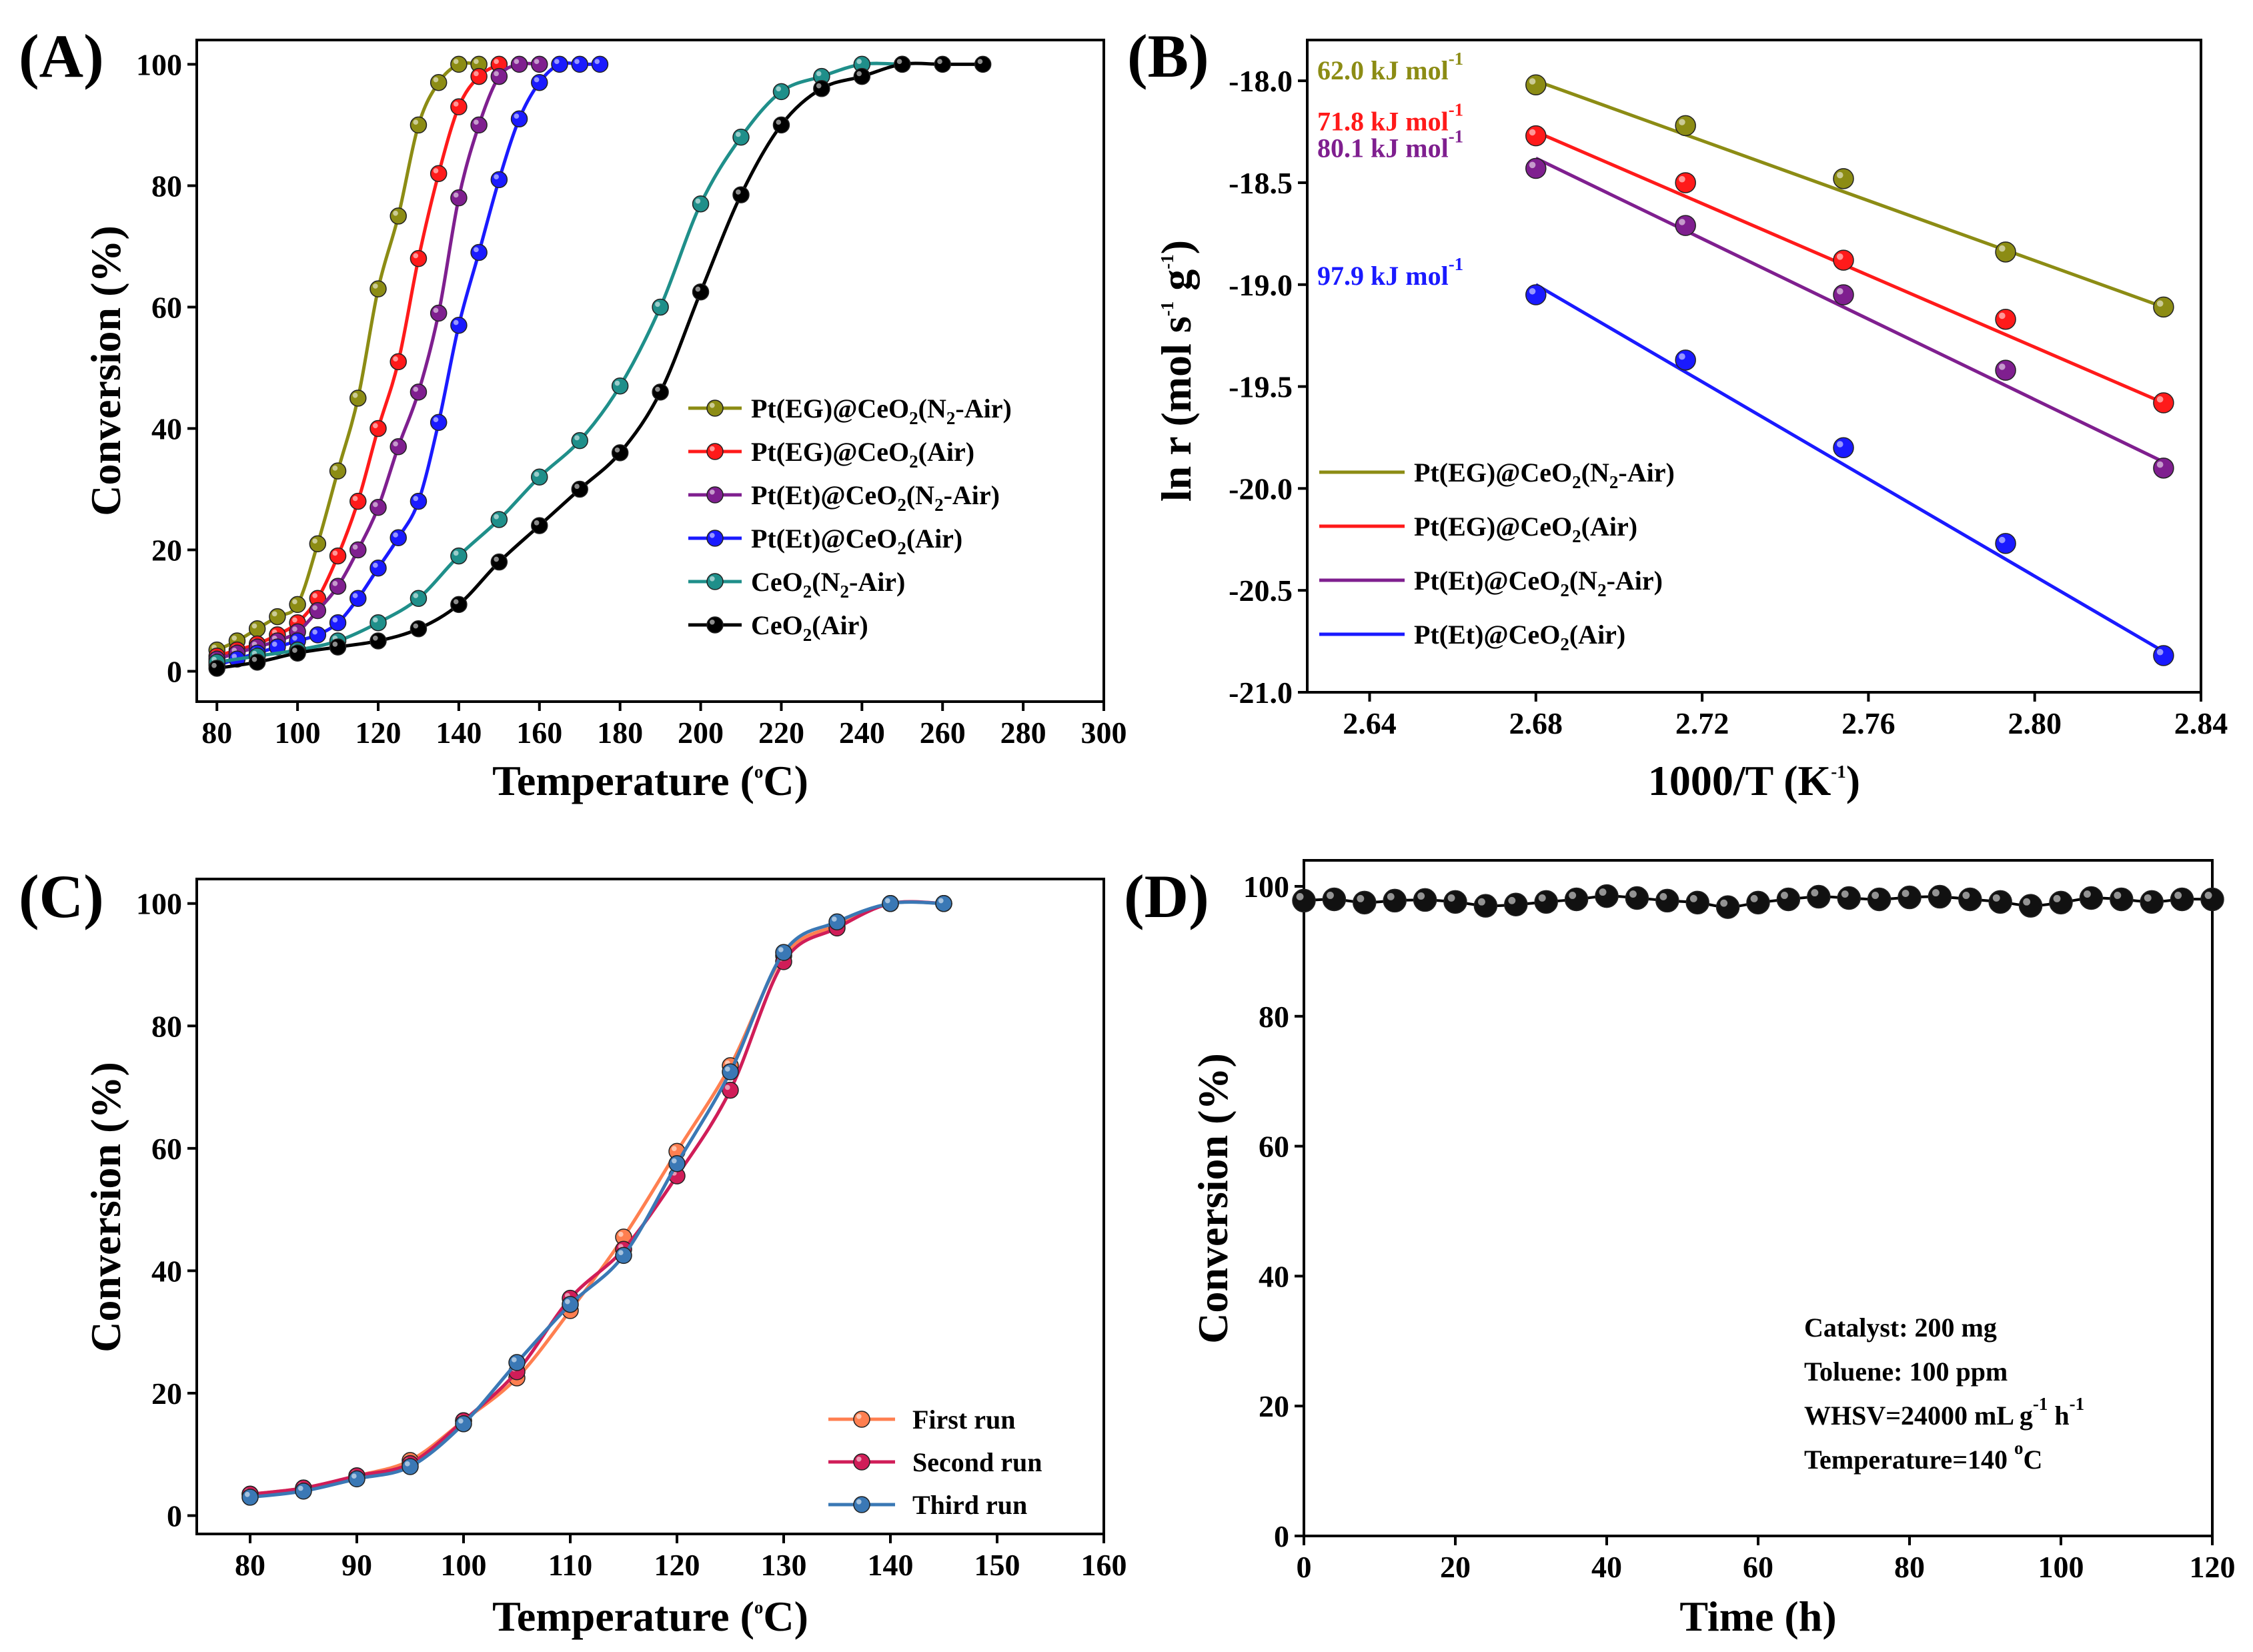  I want to click on x-tick-label: 280, so click(1023, 733).